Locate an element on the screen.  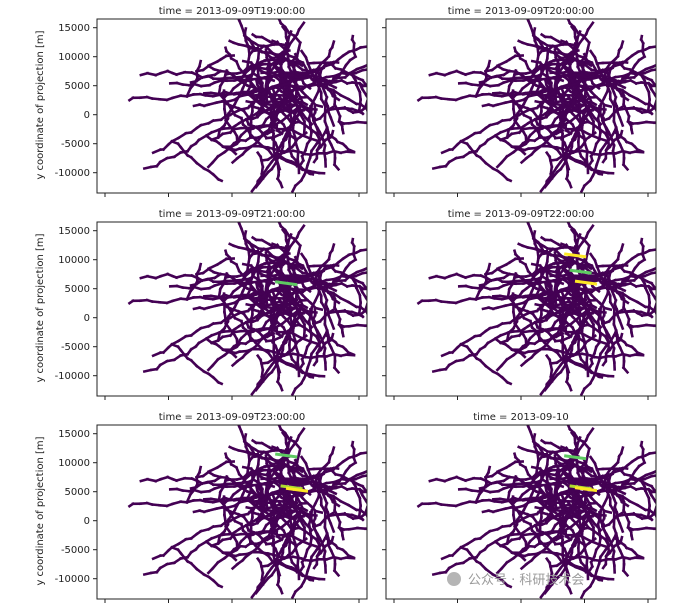
y-tick-label: 0 is located at coordinates (87, 318).